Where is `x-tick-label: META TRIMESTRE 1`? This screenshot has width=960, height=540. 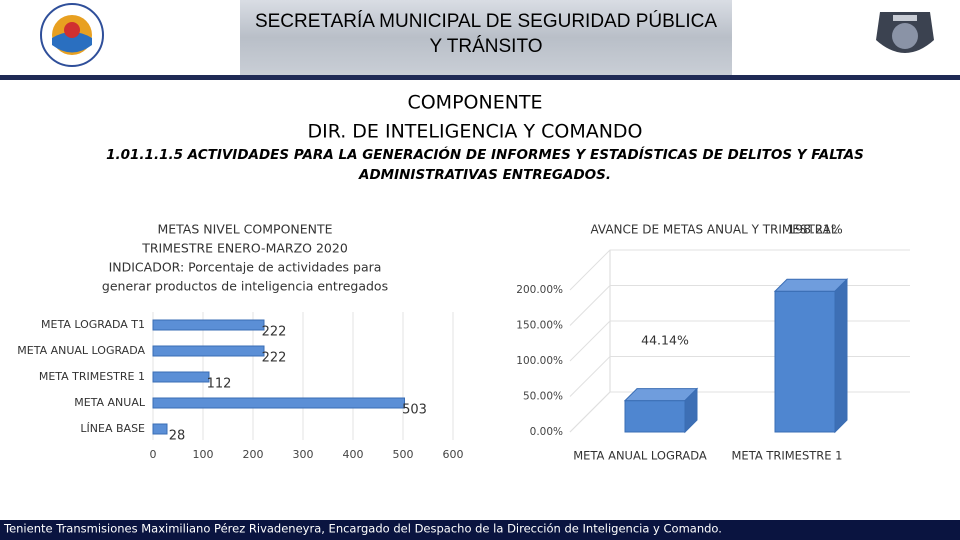
x-tick-label: META TRIMESTRE 1 is located at coordinates (787, 456).